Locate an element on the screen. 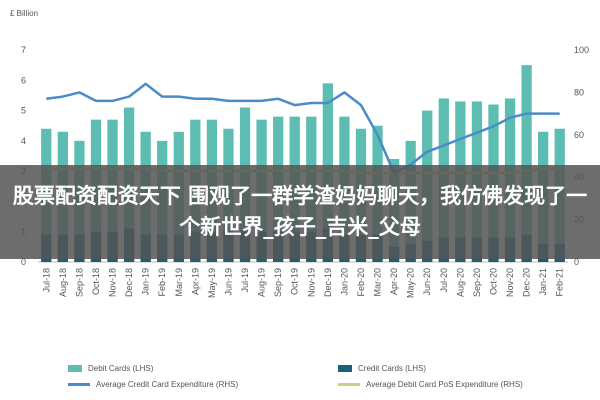 The image size is (600, 400). x-tick-Jan-19: Jan-19 is located at coordinates (146, 282).